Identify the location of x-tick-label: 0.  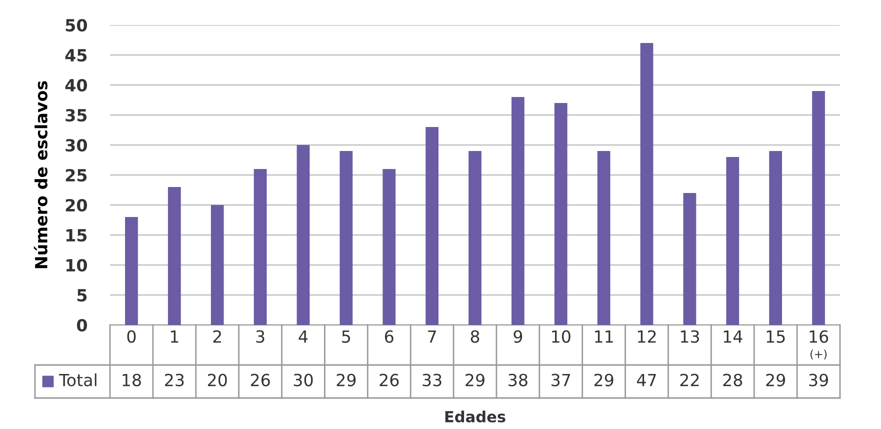
(131, 336).